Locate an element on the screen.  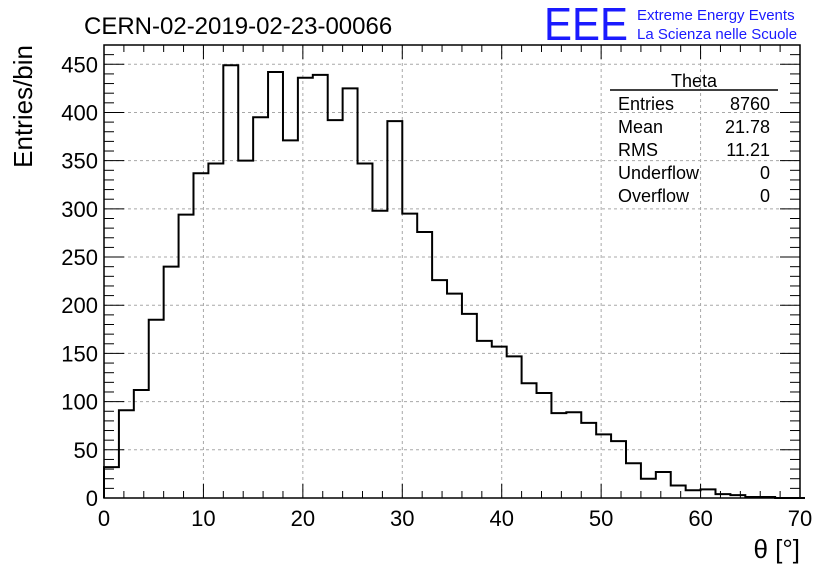
y-tick-label: 200 is located at coordinates (79, 305).